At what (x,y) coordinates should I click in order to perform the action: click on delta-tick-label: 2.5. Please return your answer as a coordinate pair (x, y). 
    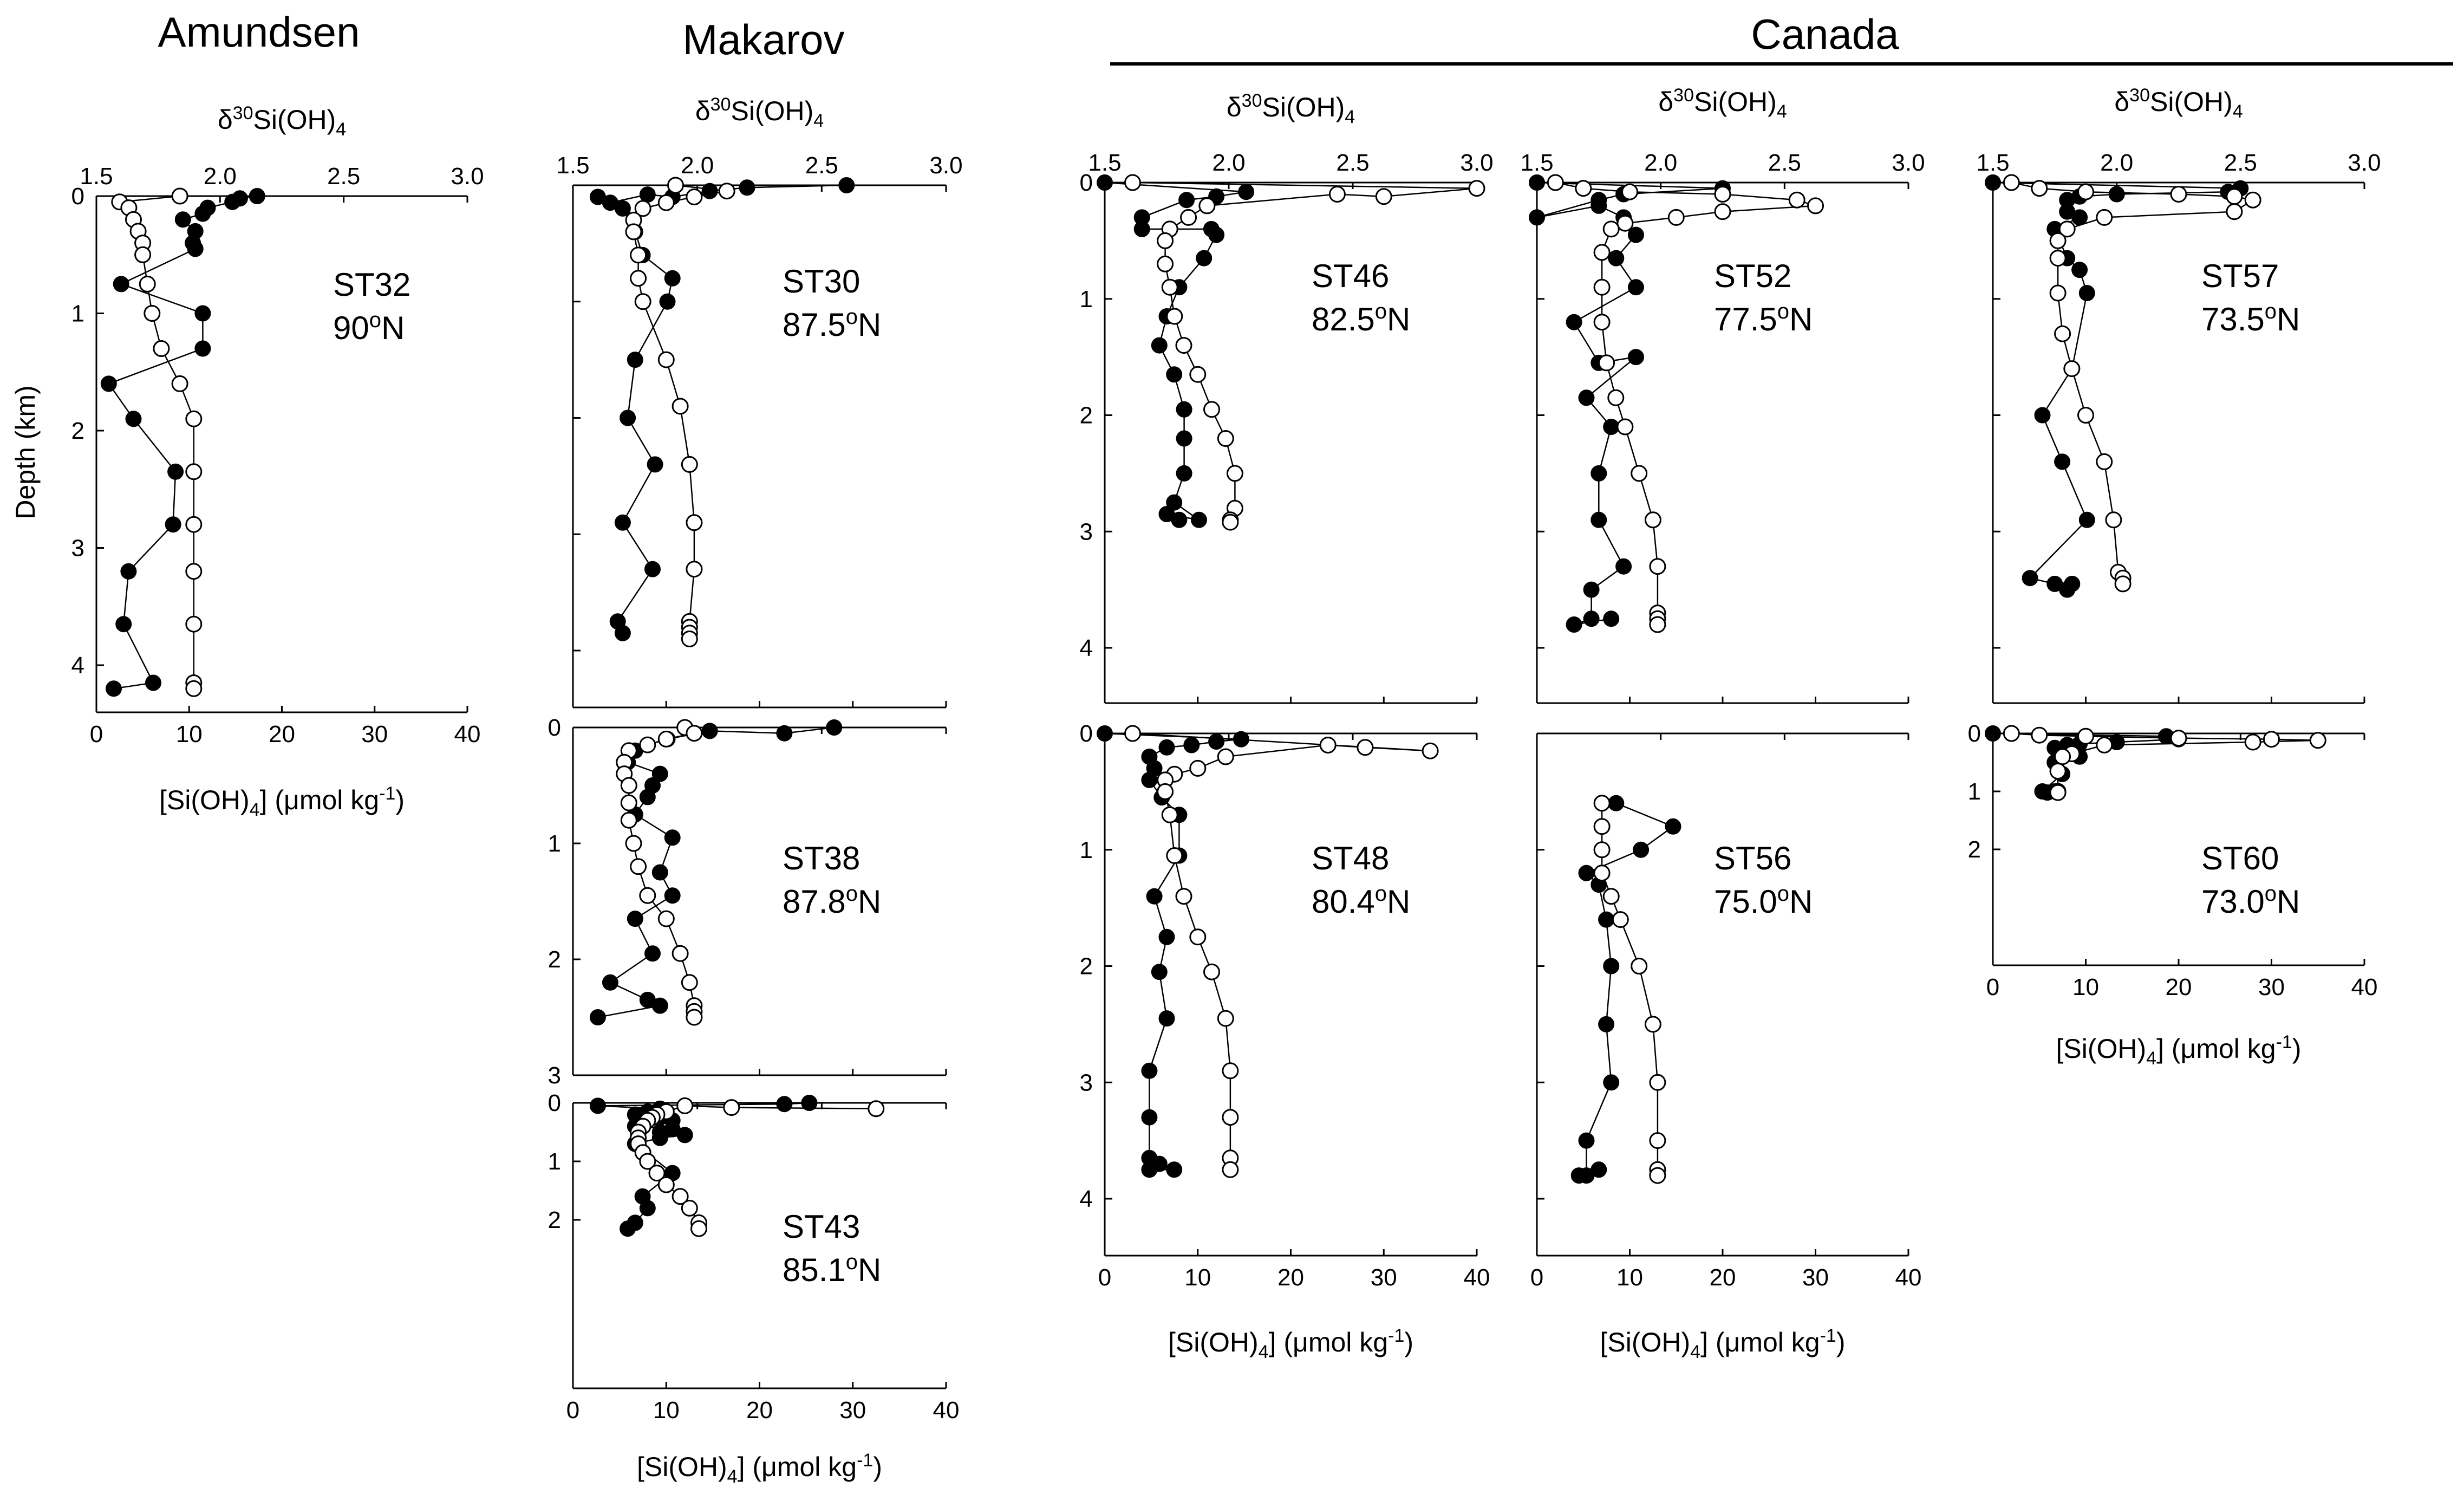
    Looking at the image, I should click on (1784, 163).